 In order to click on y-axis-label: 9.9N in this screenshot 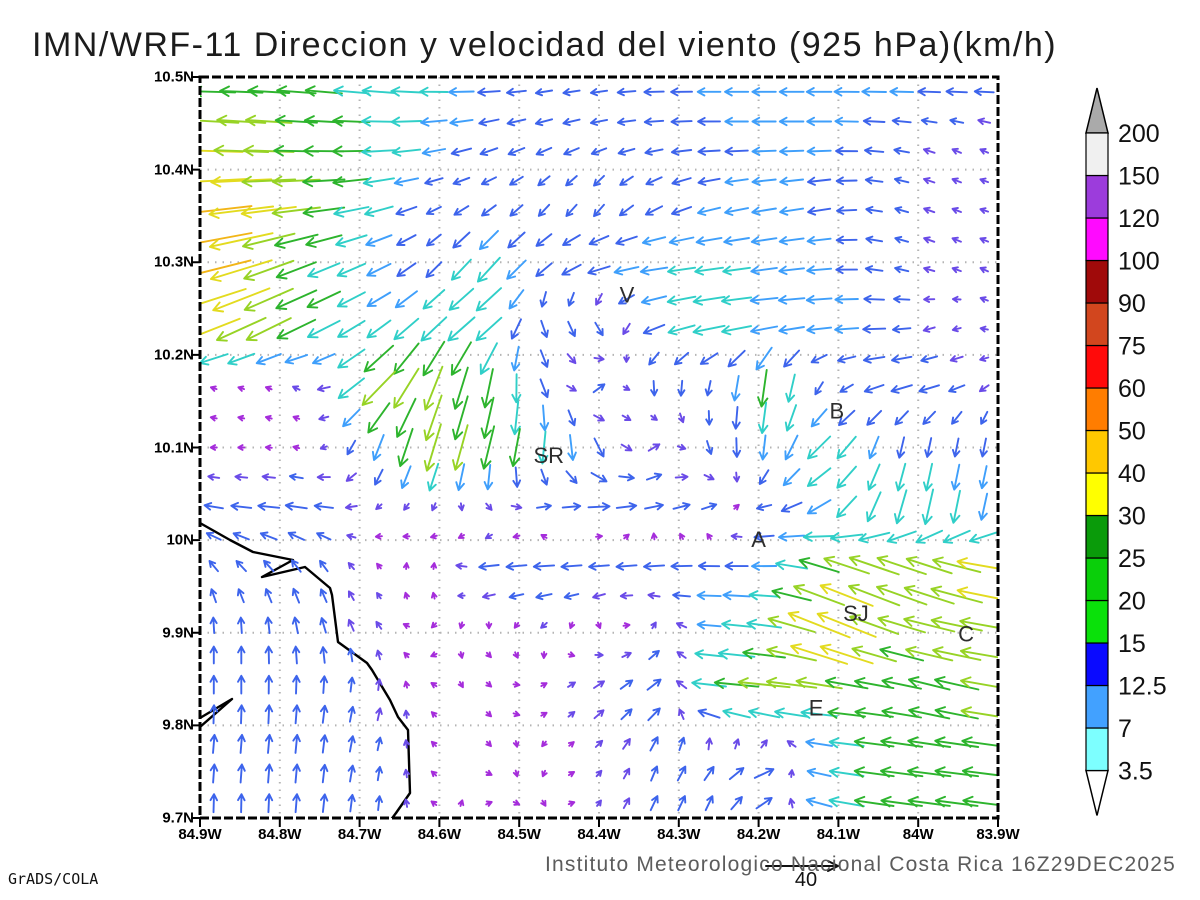, I will do `click(178, 633)`.